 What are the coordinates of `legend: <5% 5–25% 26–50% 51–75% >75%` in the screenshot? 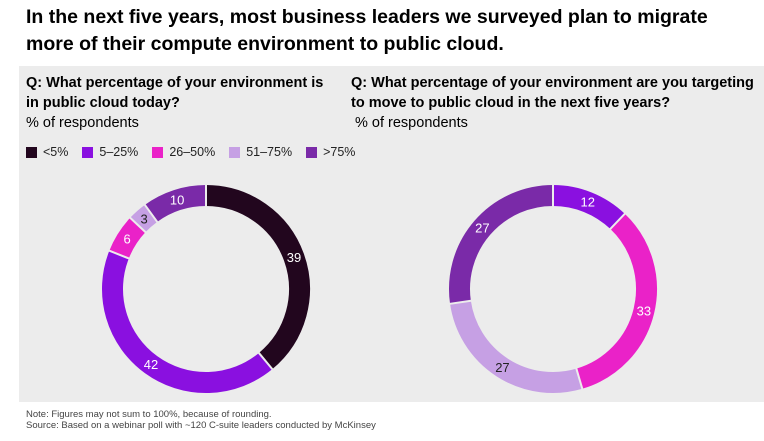 It's located at (190, 152).